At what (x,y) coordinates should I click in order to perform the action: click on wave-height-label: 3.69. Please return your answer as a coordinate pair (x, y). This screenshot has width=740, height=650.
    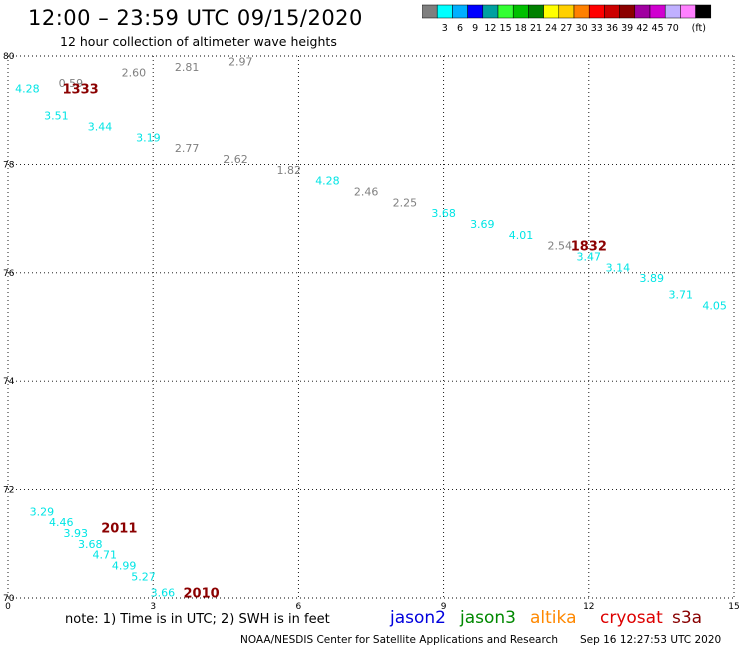
    Looking at the image, I should click on (482, 224).